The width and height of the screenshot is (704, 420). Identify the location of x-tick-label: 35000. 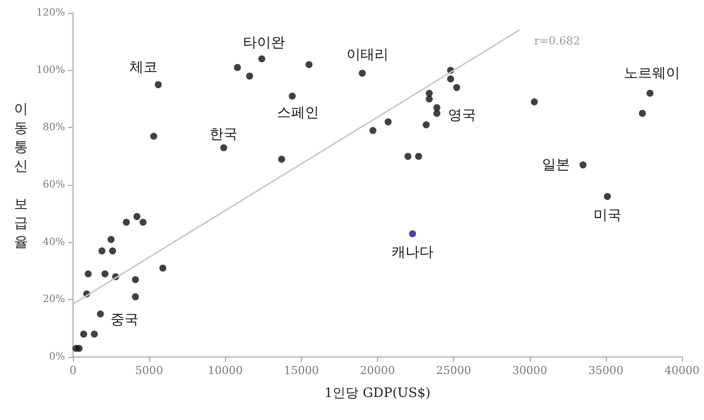
(606, 370).